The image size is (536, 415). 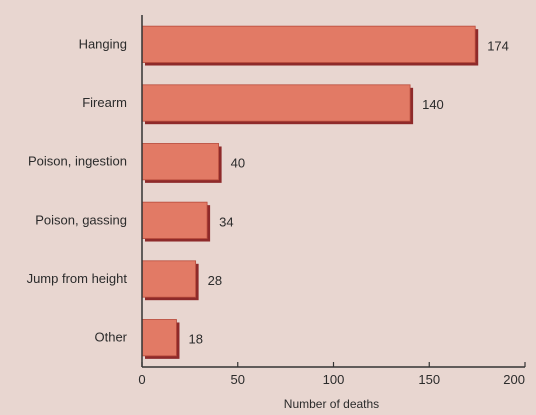 I want to click on category-label-poison-ingestion: Poison, ingestion, so click(x=77, y=161).